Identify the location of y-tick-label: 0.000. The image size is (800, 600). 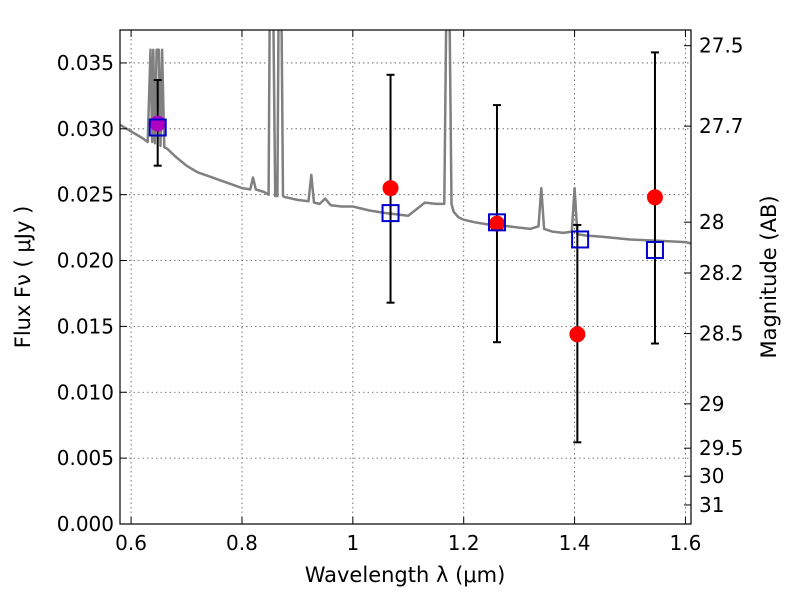
(85, 524).